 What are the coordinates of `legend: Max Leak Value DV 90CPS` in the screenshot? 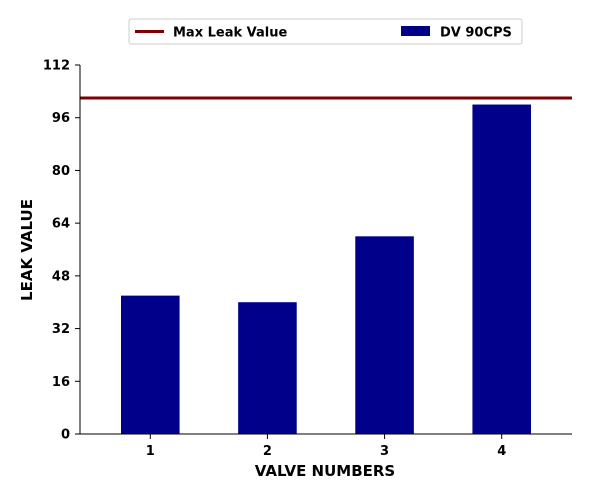 It's located at (325, 31).